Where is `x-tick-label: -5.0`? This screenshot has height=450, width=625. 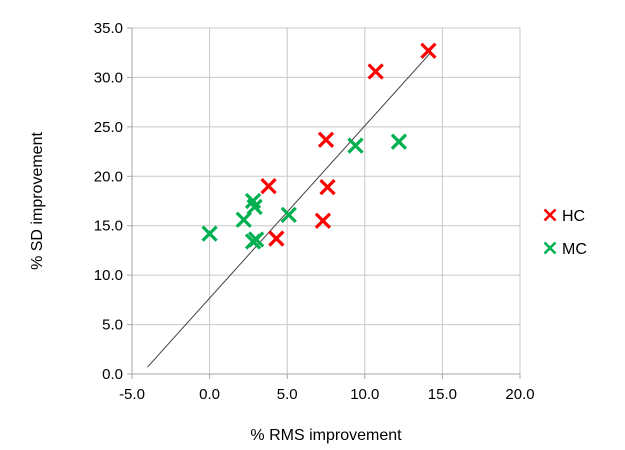
x-tick-label: -5.0 is located at coordinates (132, 394).